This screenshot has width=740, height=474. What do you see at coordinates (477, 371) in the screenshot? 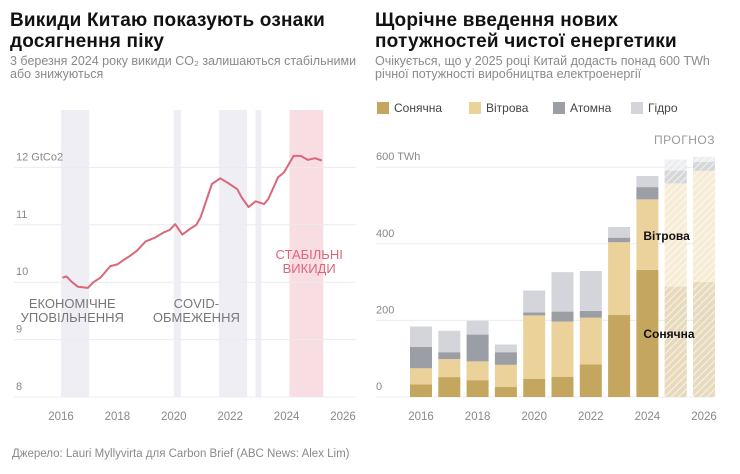
I see `bar-wind-2018` at bounding box center [477, 371].